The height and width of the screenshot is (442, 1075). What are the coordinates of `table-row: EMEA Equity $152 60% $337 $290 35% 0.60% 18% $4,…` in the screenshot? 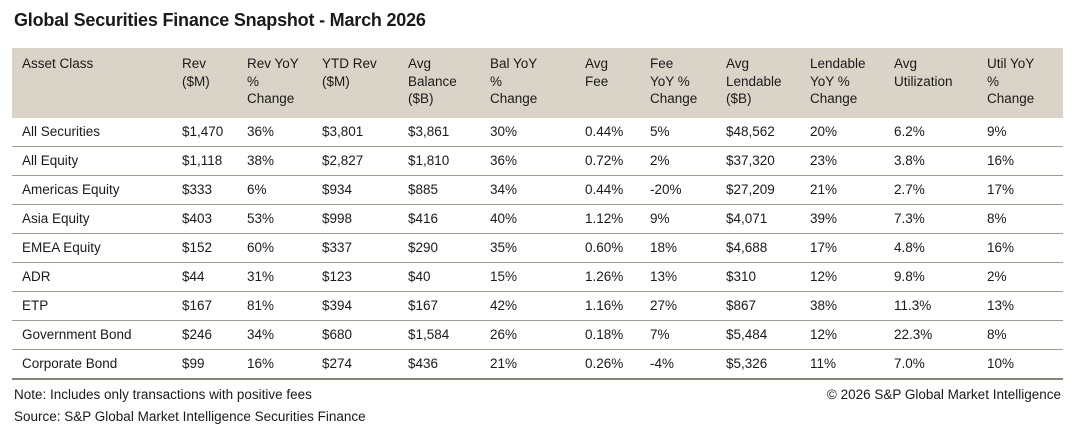 It's located at (537, 248).